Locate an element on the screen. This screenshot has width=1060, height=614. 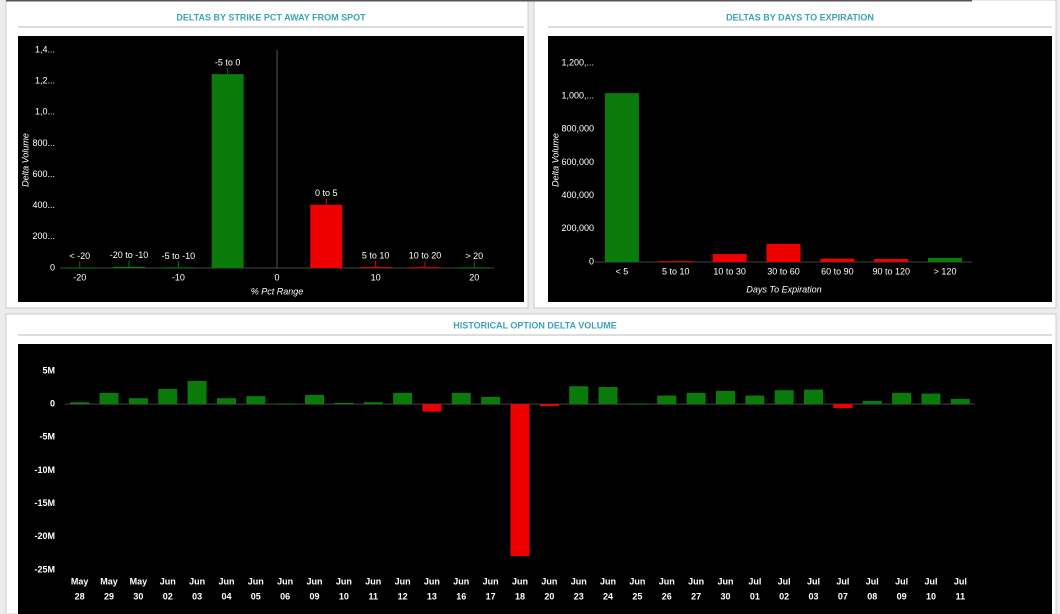
x-tick-label: 04 is located at coordinates (226, 596).